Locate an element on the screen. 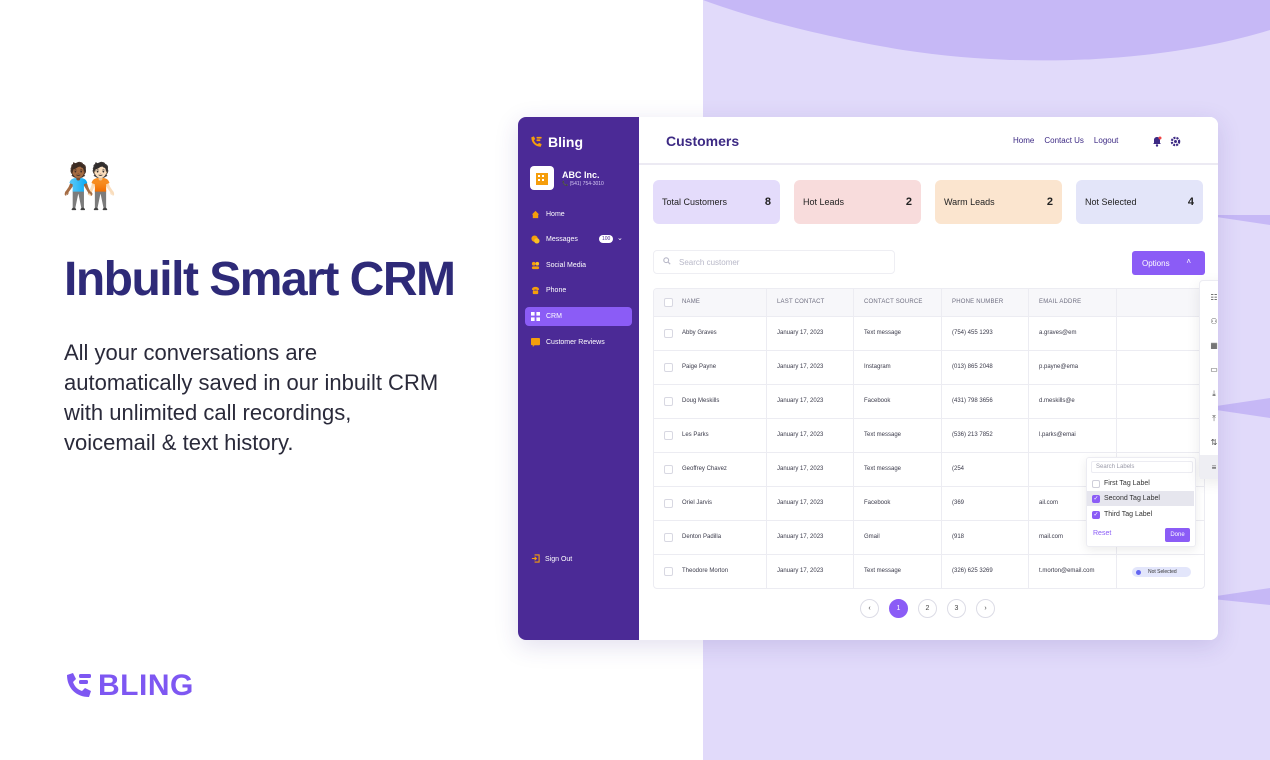 The width and height of the screenshot is (1270, 760). done-button: Done is located at coordinates (1177, 535).